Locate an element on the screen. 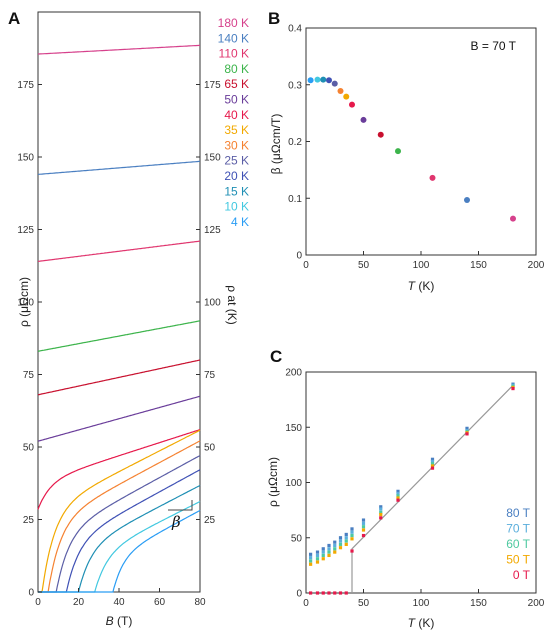  panel-a-ytick-label: 100 is located at coordinates (25, 303).